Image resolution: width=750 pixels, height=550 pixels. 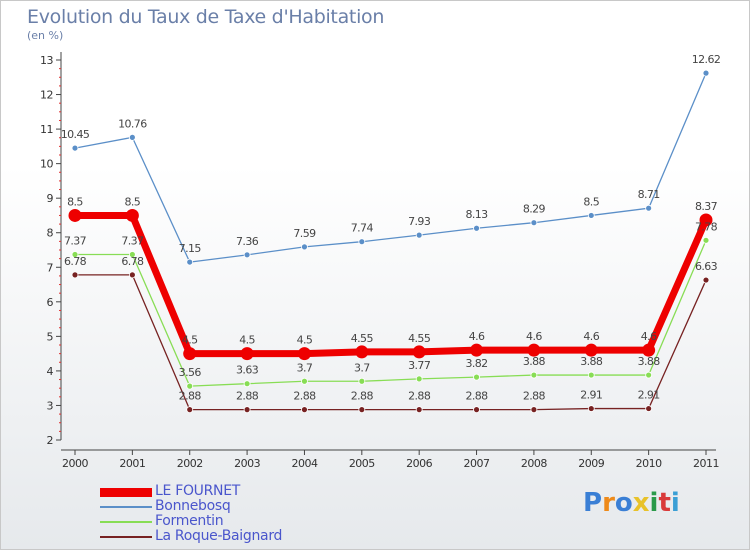 What do you see at coordinates (649, 463) in the screenshot?
I see `x-tick-label: 2010` at bounding box center [649, 463].